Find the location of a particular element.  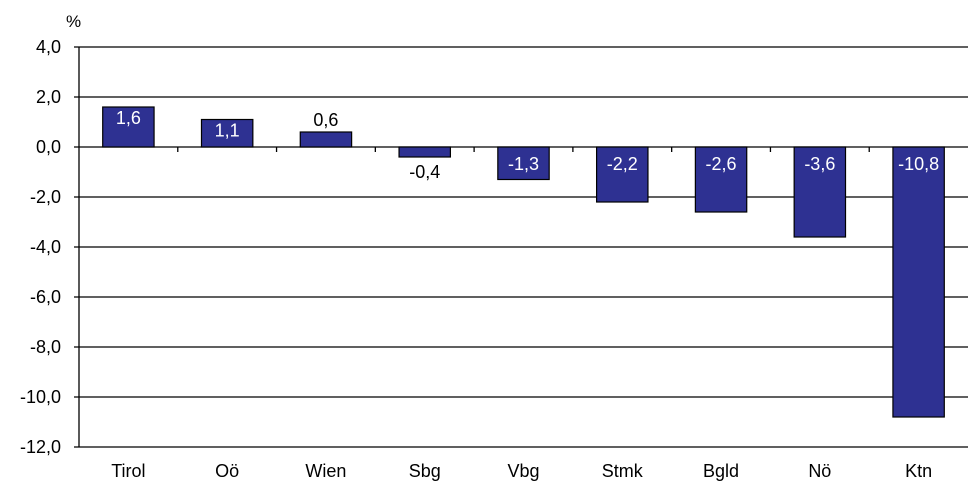

y-tick-label: 0,0 is located at coordinates (48, 147).